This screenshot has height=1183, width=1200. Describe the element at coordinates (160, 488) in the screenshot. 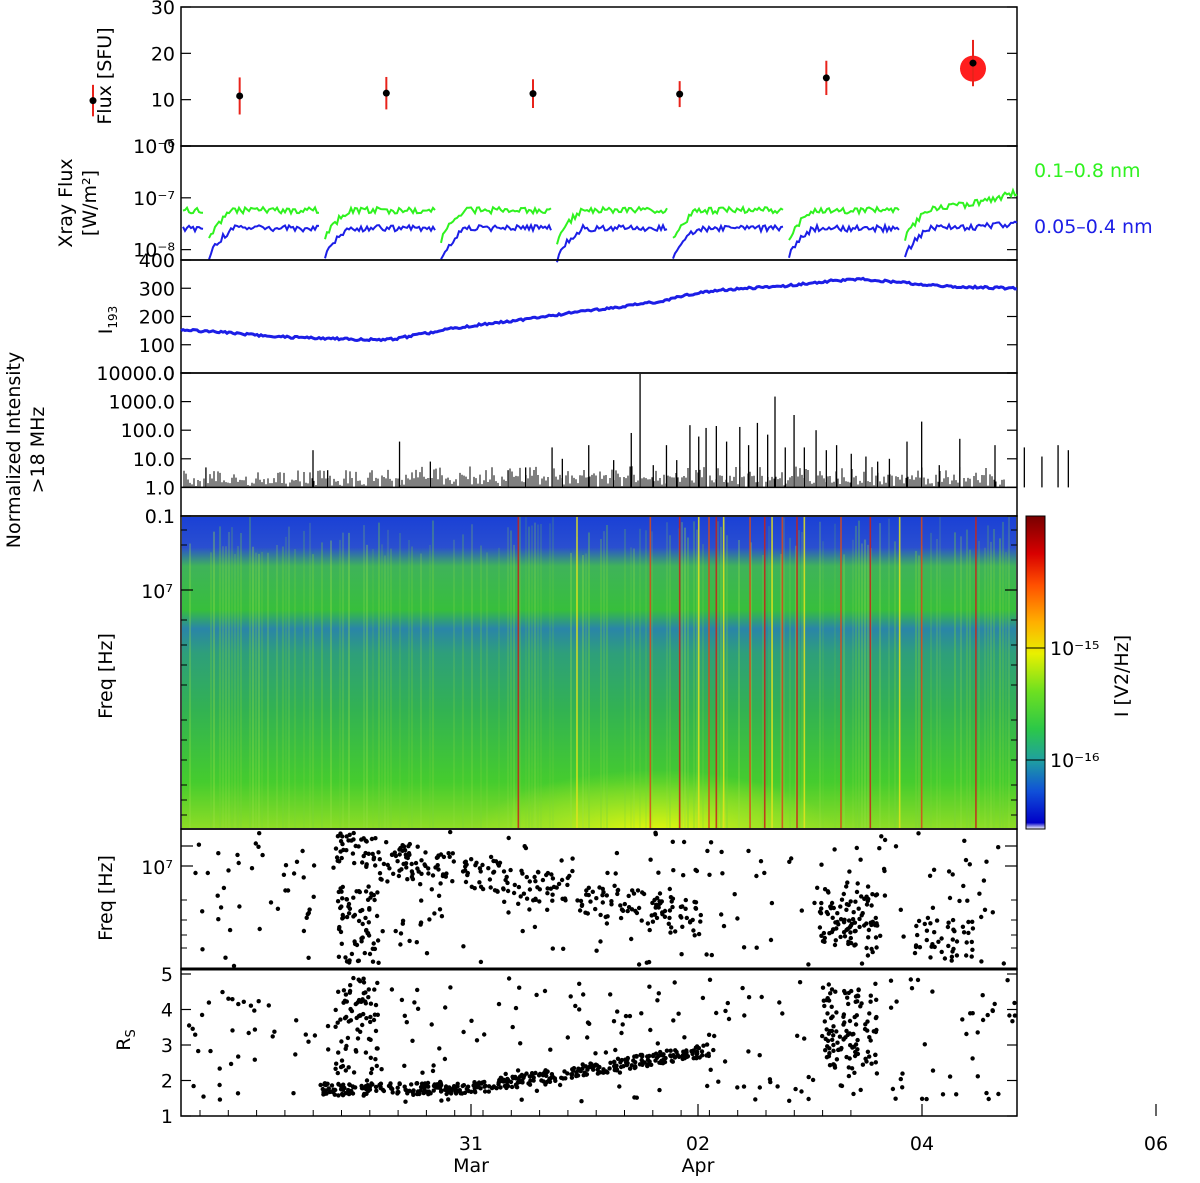

I see `y-tick-label: 1.0` at that location.